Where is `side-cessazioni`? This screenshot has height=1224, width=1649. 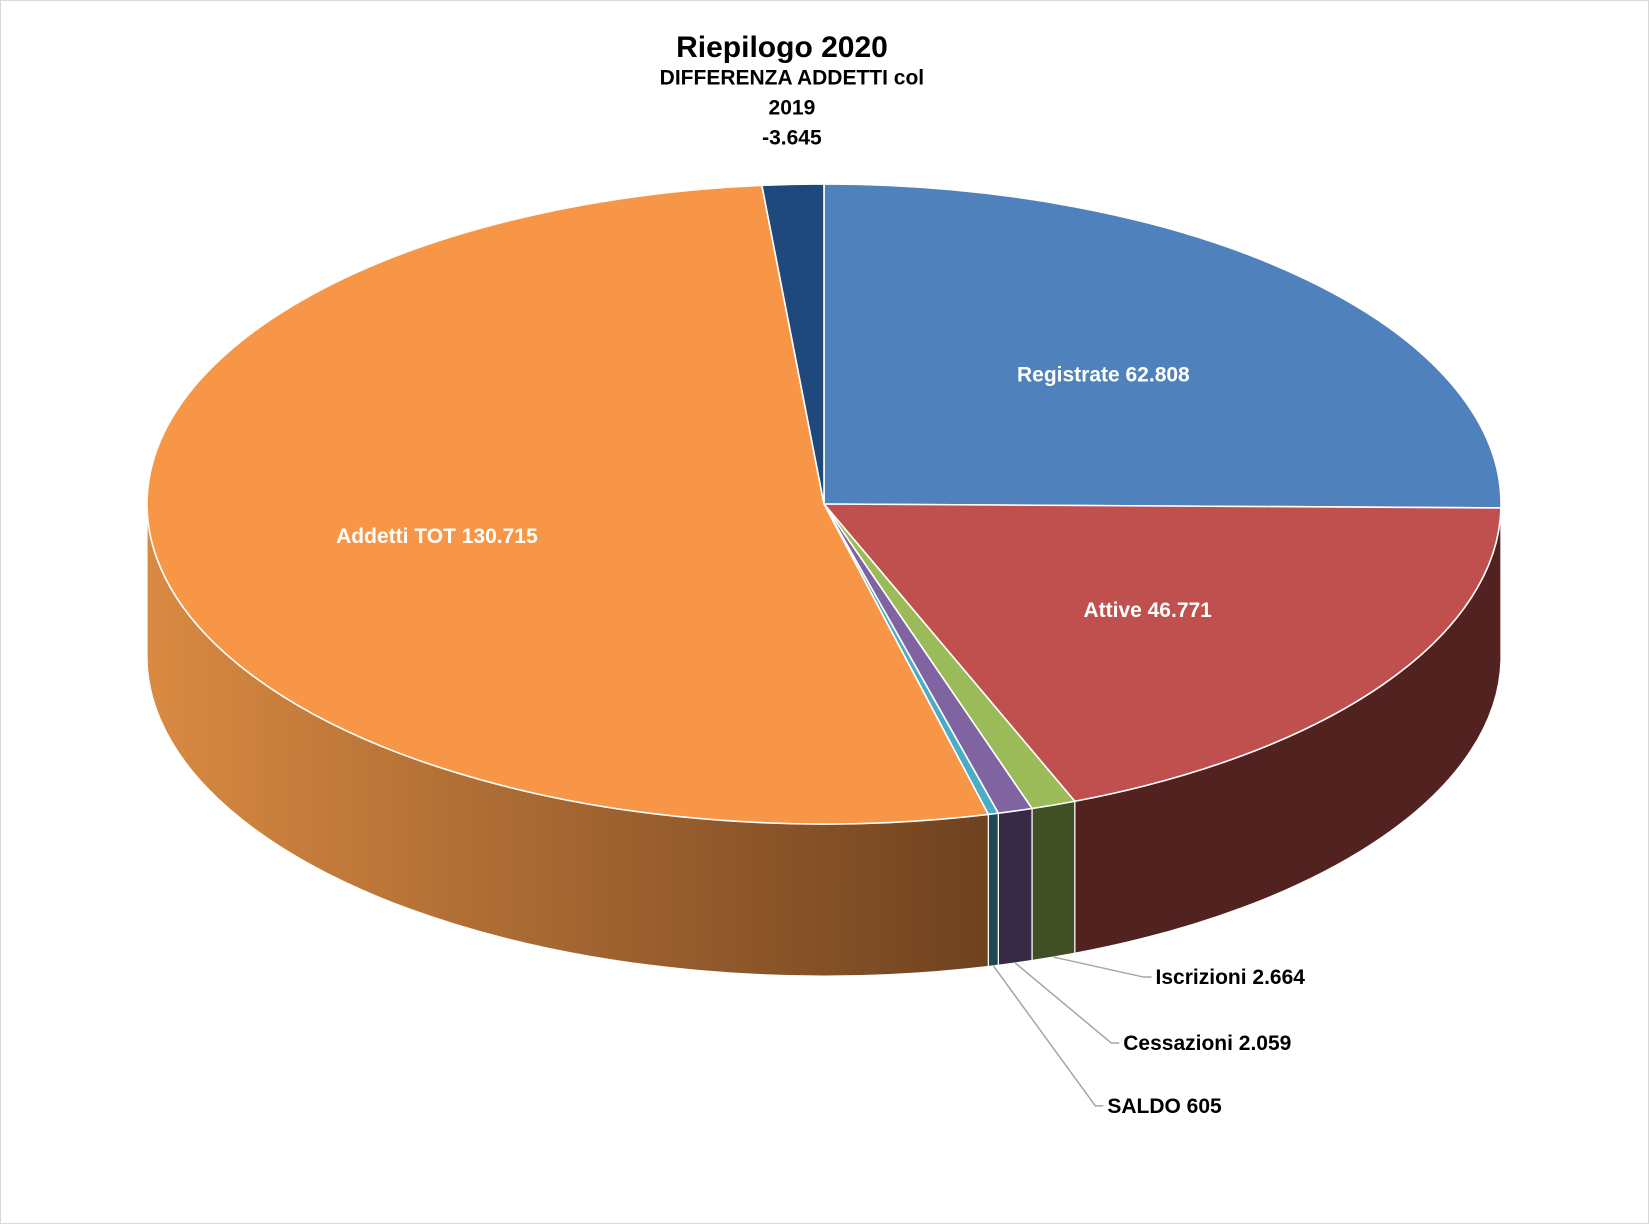 side-cessazioni is located at coordinates (1015, 886).